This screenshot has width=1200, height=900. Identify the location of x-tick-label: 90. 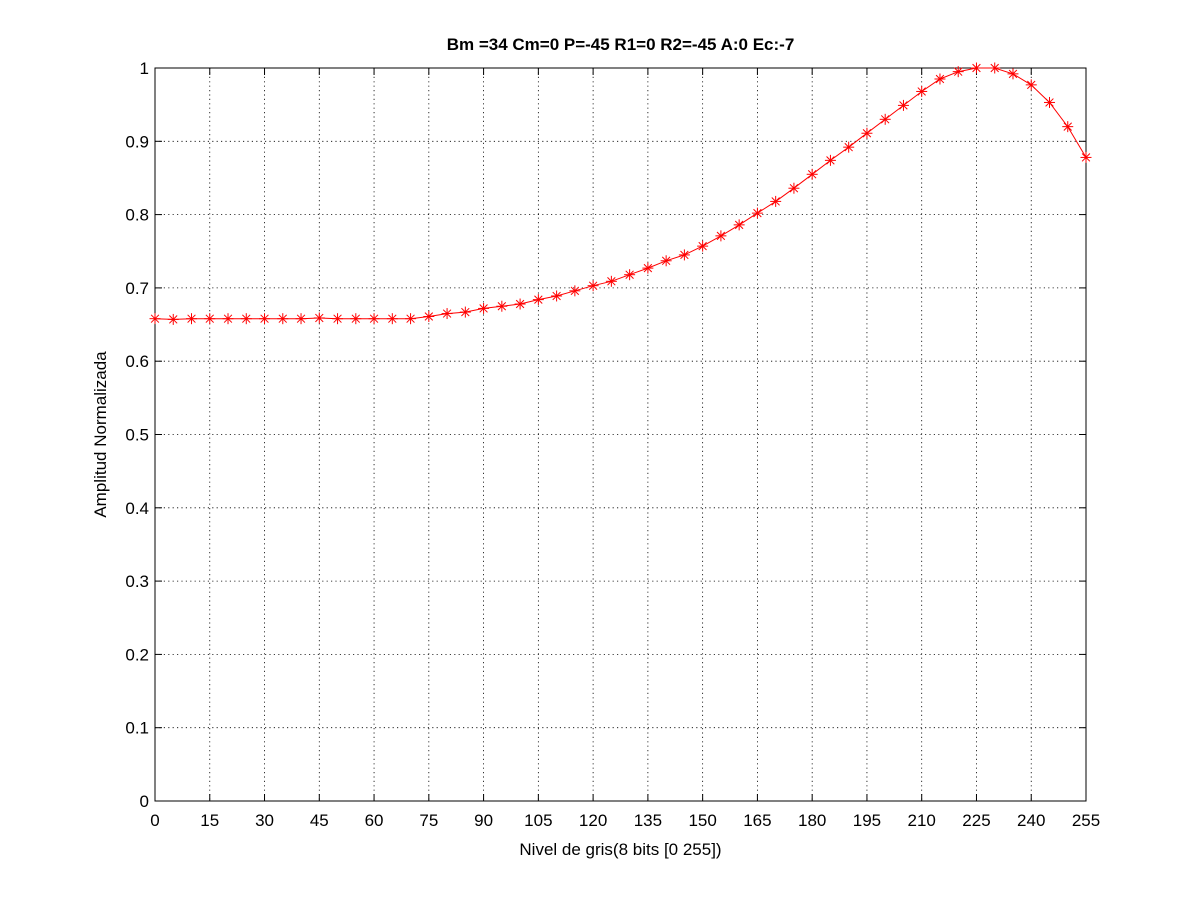
(483, 820).